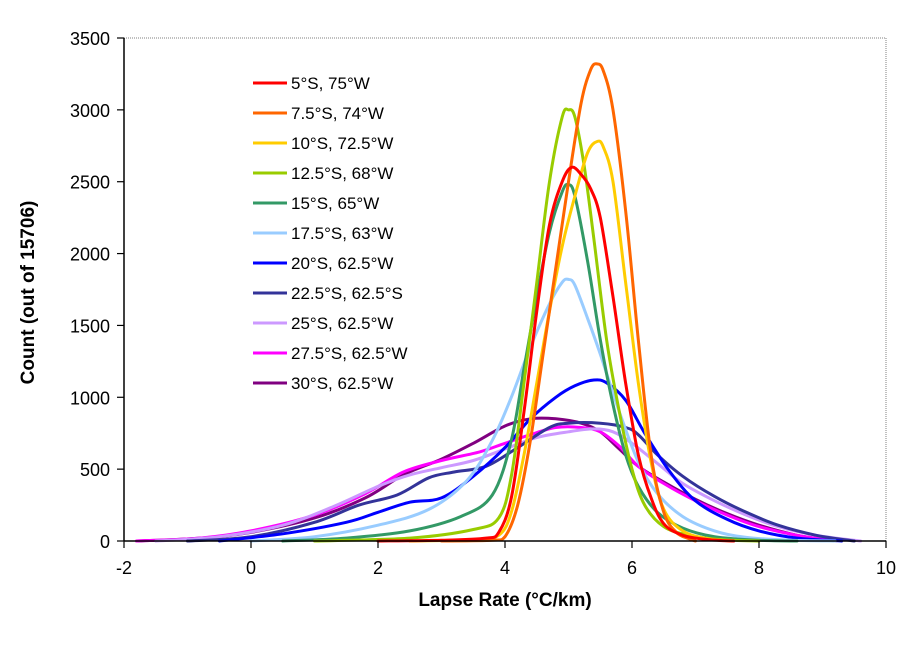 This screenshot has width=911, height=655. I want to click on x-axis-title: Lapse Rate (°C/km), so click(504, 600).